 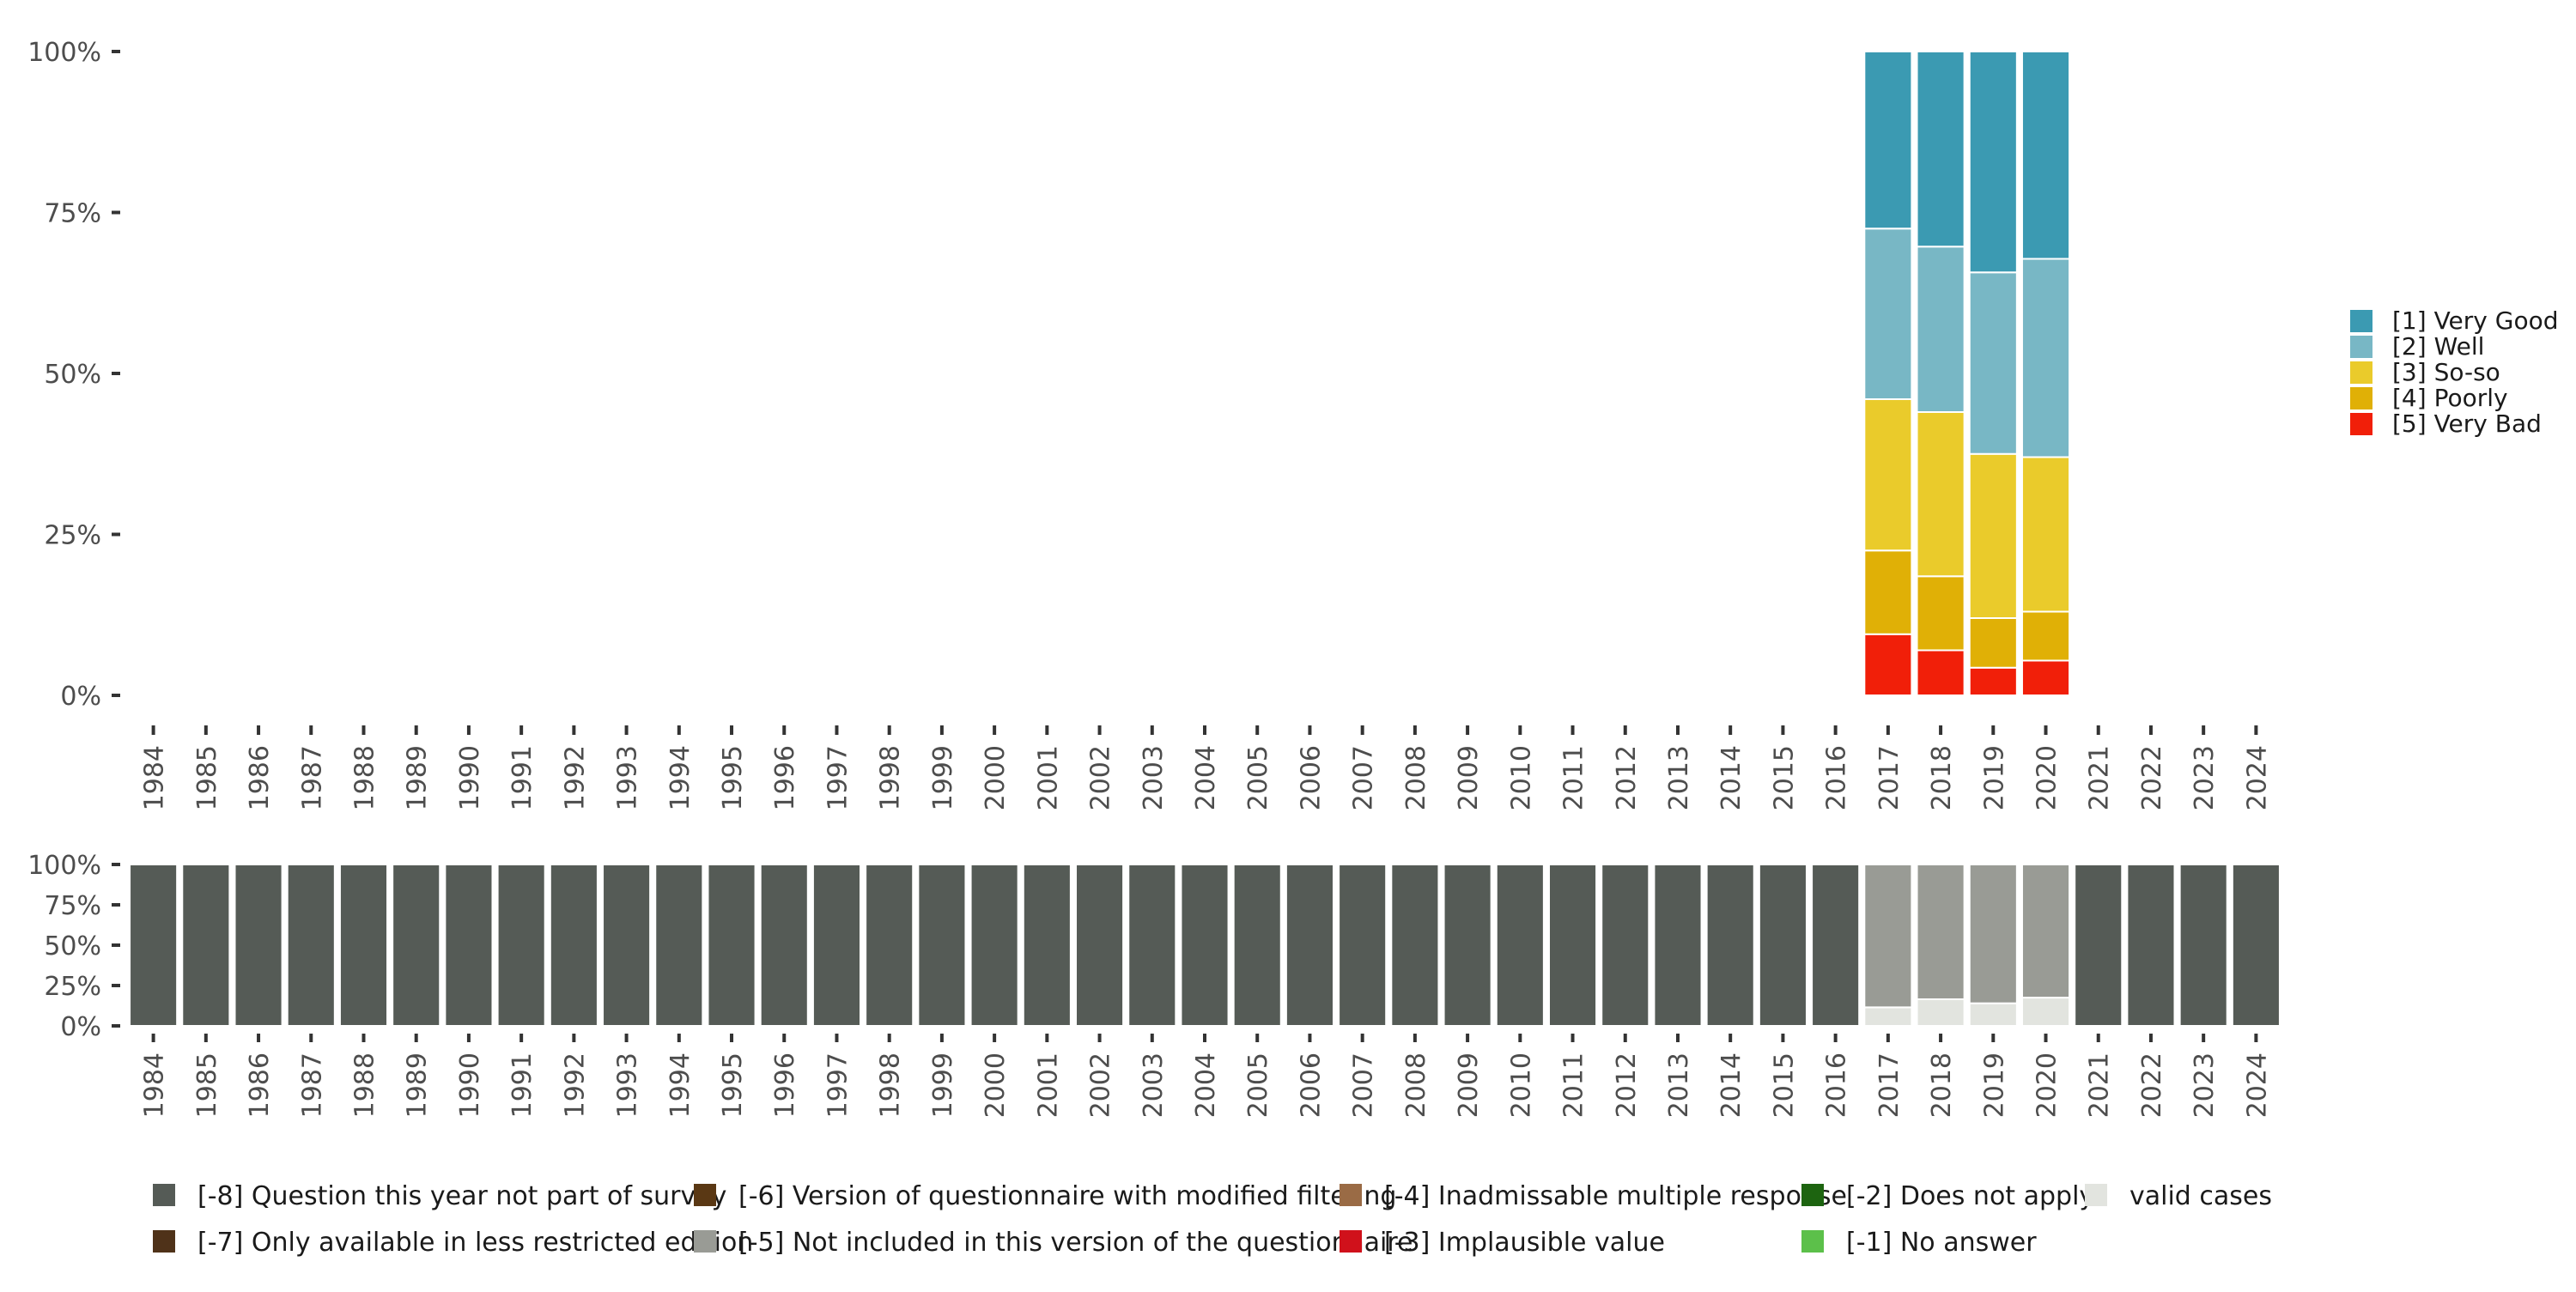 What do you see at coordinates (1364, 1085) in the screenshot?
I see `x-tick-label: 2007` at bounding box center [1364, 1085].